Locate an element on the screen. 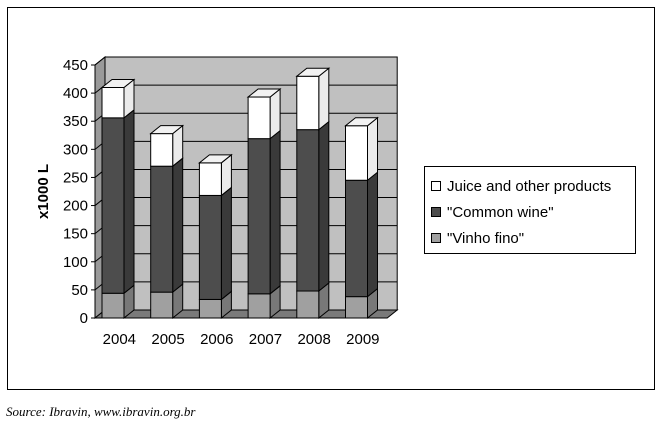 Image resolution: width=665 pixels, height=431 pixels. x-tick-label: 2004 is located at coordinates (119, 339).